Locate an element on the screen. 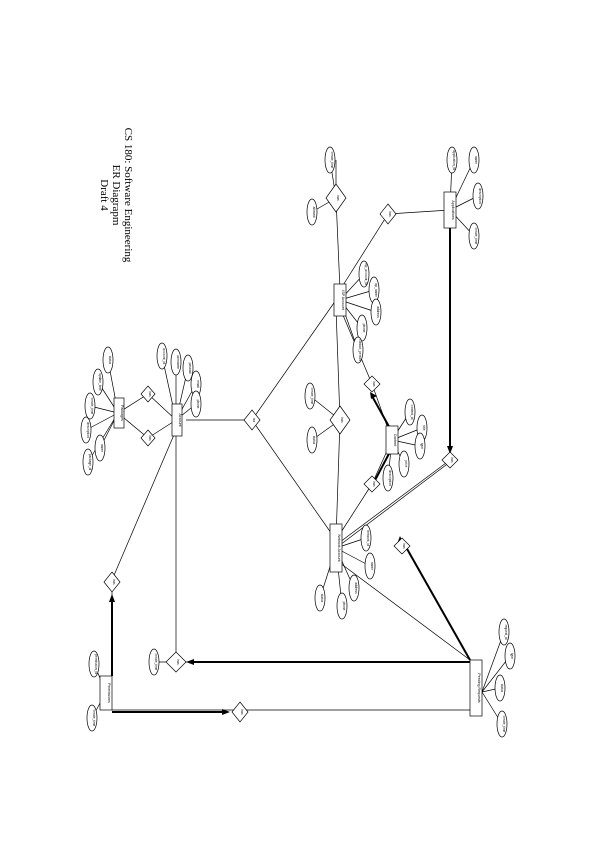 The width and height of the screenshot is (595, 842). rel-has-package-2: has is located at coordinates (148, 438).